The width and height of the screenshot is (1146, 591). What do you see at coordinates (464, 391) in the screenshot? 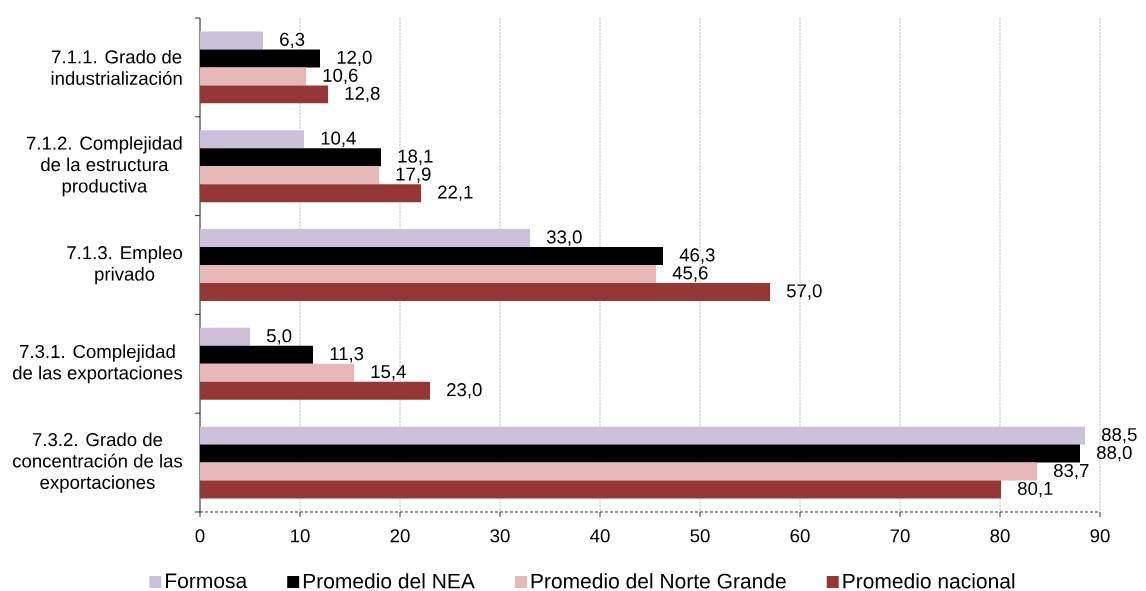
I see `data-label: 23,0` at bounding box center [464, 391].